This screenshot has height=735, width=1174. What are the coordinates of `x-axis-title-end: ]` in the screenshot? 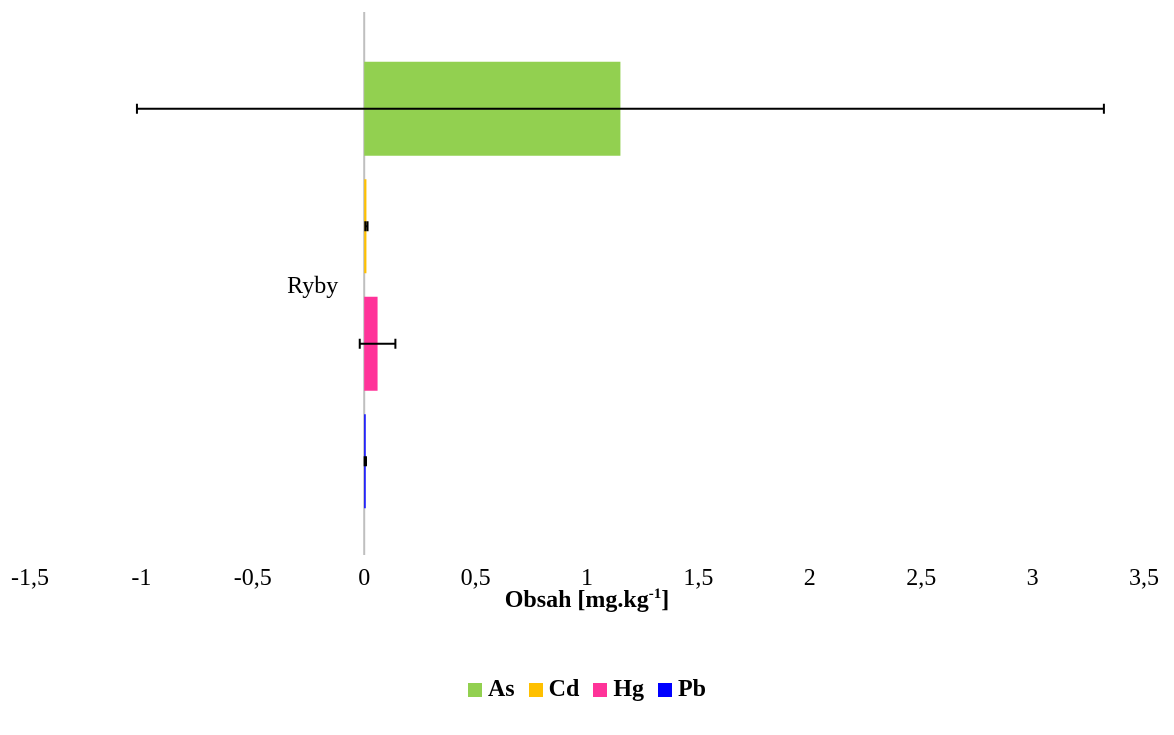 It's located at (665, 600).